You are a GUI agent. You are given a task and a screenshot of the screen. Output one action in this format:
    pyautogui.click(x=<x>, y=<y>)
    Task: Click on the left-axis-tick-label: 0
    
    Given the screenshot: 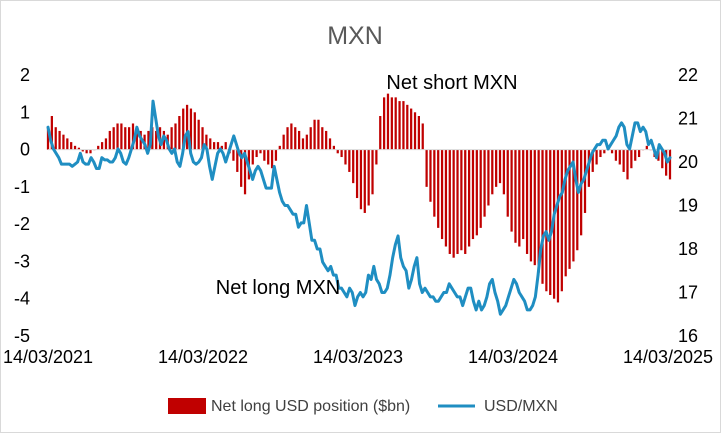 What is the action you would take?
    pyautogui.click(x=25, y=150)
    